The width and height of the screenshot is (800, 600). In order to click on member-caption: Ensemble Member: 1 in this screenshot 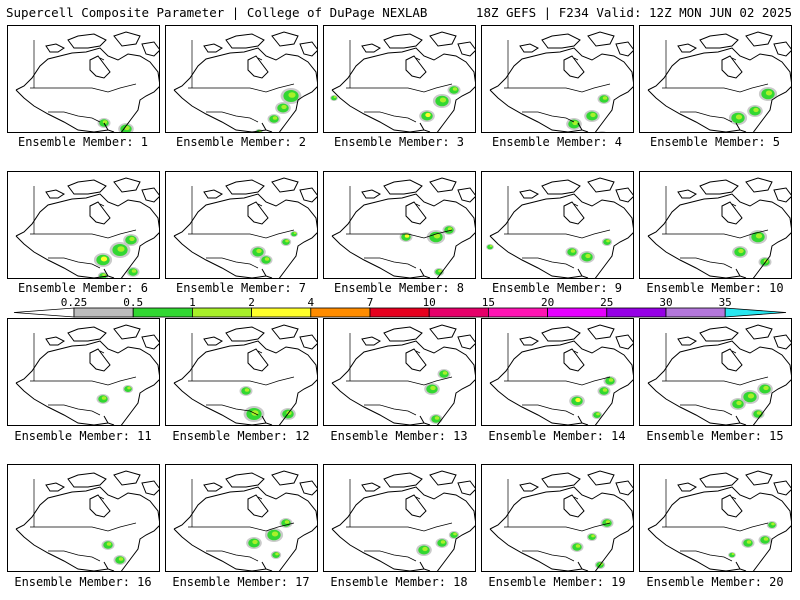, I will do `click(83, 142)`.